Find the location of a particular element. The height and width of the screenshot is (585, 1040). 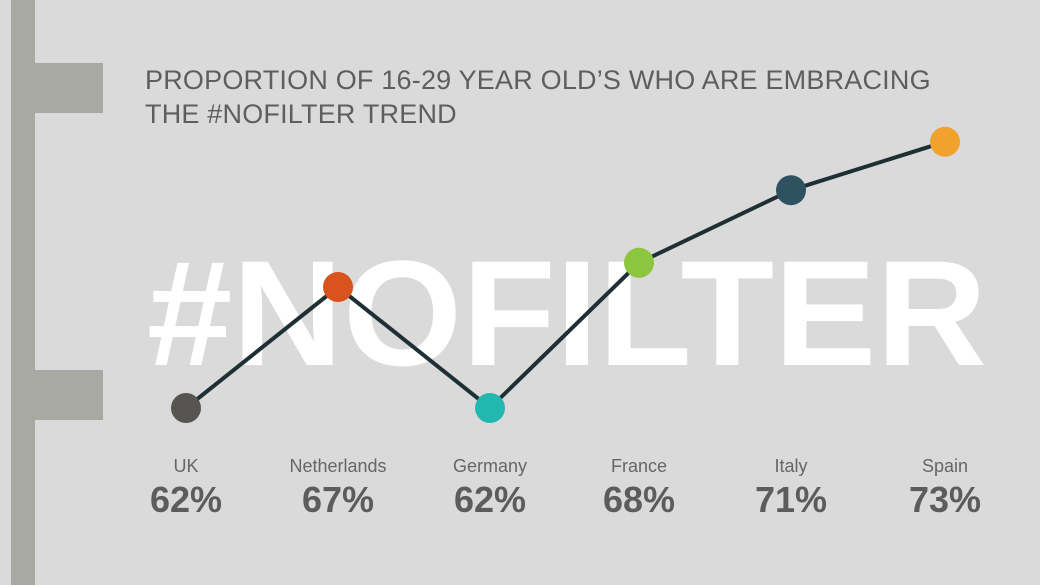

value-label-germany: 62% is located at coordinates (490, 499).